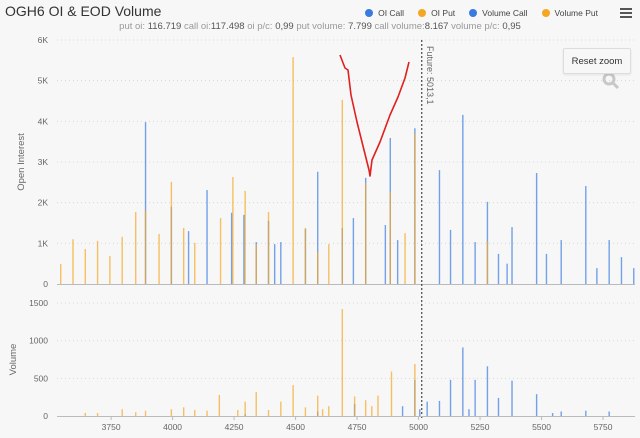 The width and height of the screenshot is (640, 438). What do you see at coordinates (473, 13) in the screenshot?
I see `volume-call-dot-icon` at bounding box center [473, 13].